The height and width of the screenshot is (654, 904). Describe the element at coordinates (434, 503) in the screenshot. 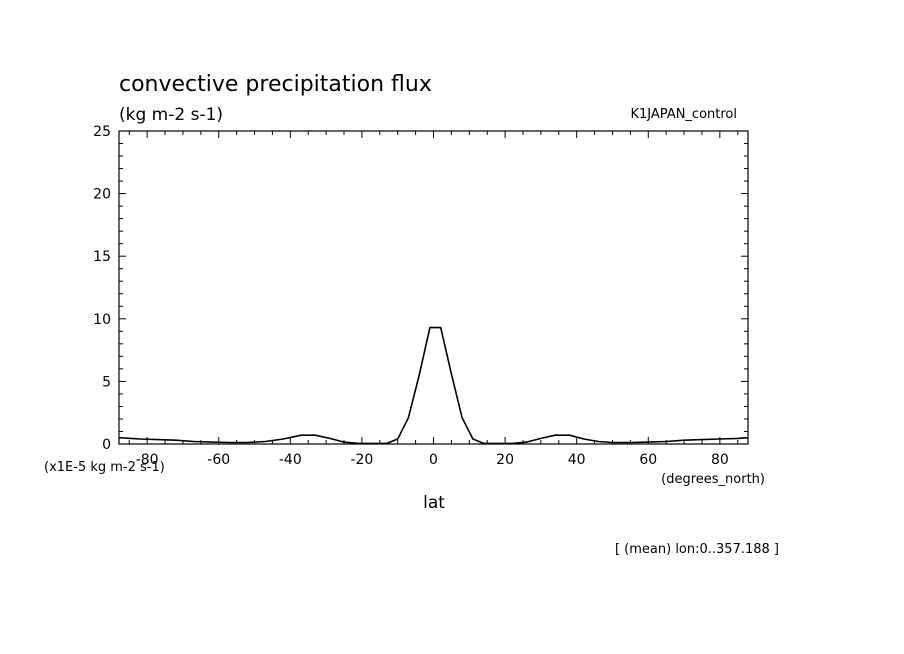

I see `x-axis-label: lat` at that location.